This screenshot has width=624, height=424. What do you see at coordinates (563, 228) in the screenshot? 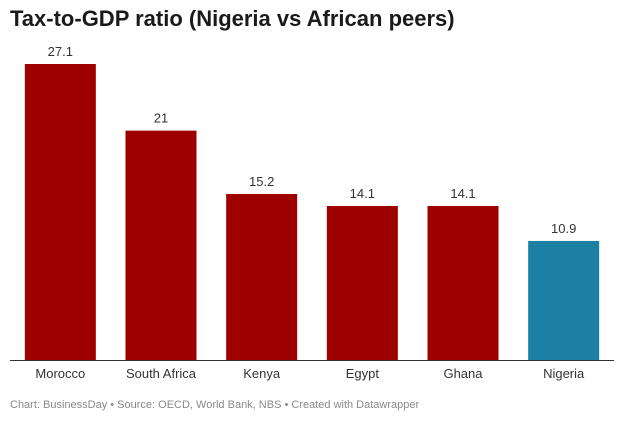
I see `value-label-nigeria: 10.9` at bounding box center [563, 228].